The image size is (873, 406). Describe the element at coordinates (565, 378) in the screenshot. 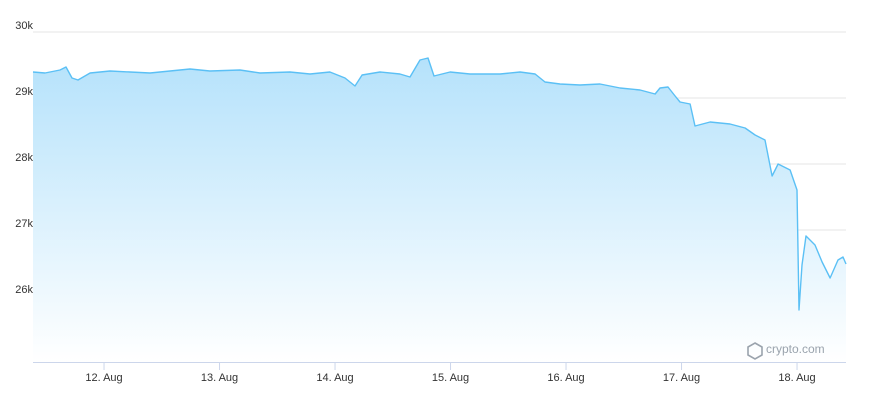

I see `x-tick-label: 16. Aug` at that location.